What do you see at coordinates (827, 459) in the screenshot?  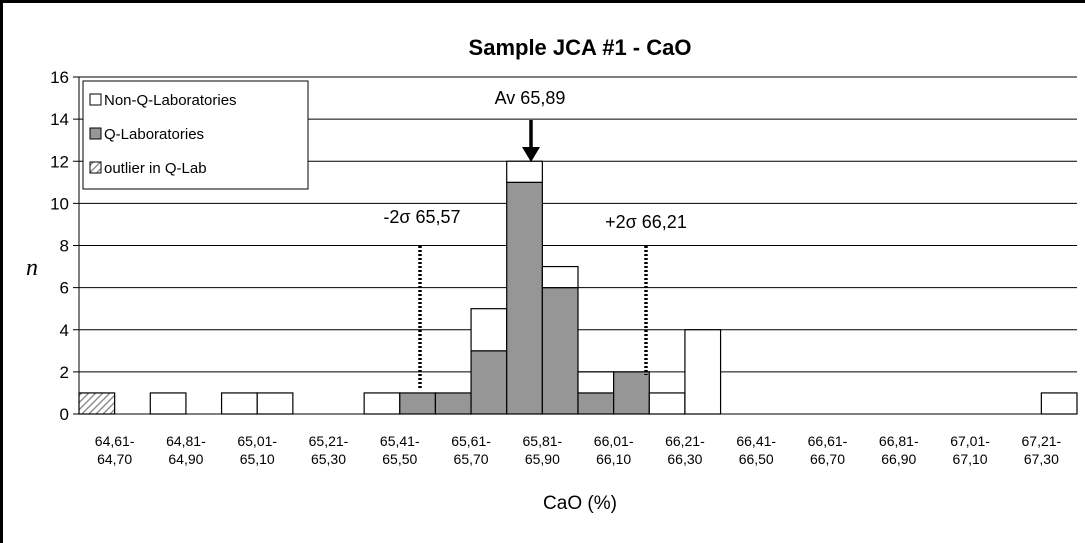 I see `x-tick-label: 66,70` at bounding box center [827, 459].